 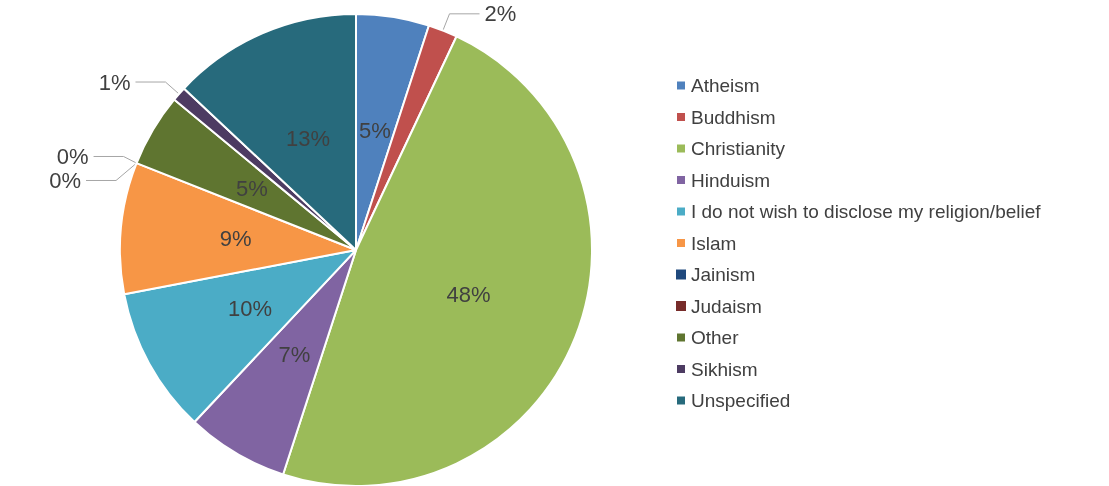 What do you see at coordinates (738, 148) in the screenshot?
I see `legend-label: Christianity` at bounding box center [738, 148].